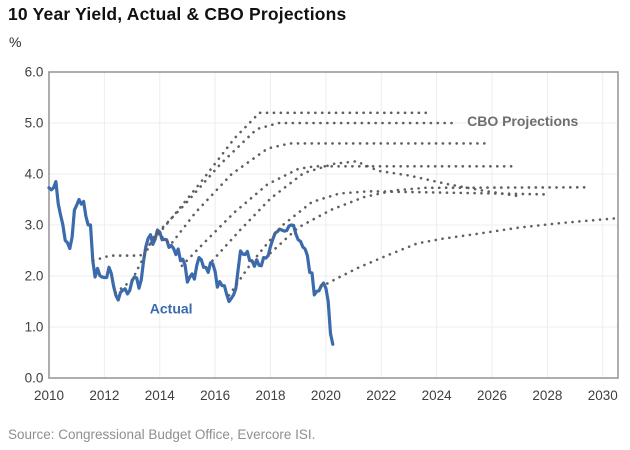  Describe the element at coordinates (34, 123) in the screenshot. I see `y-tick-label: 5.0` at that location.